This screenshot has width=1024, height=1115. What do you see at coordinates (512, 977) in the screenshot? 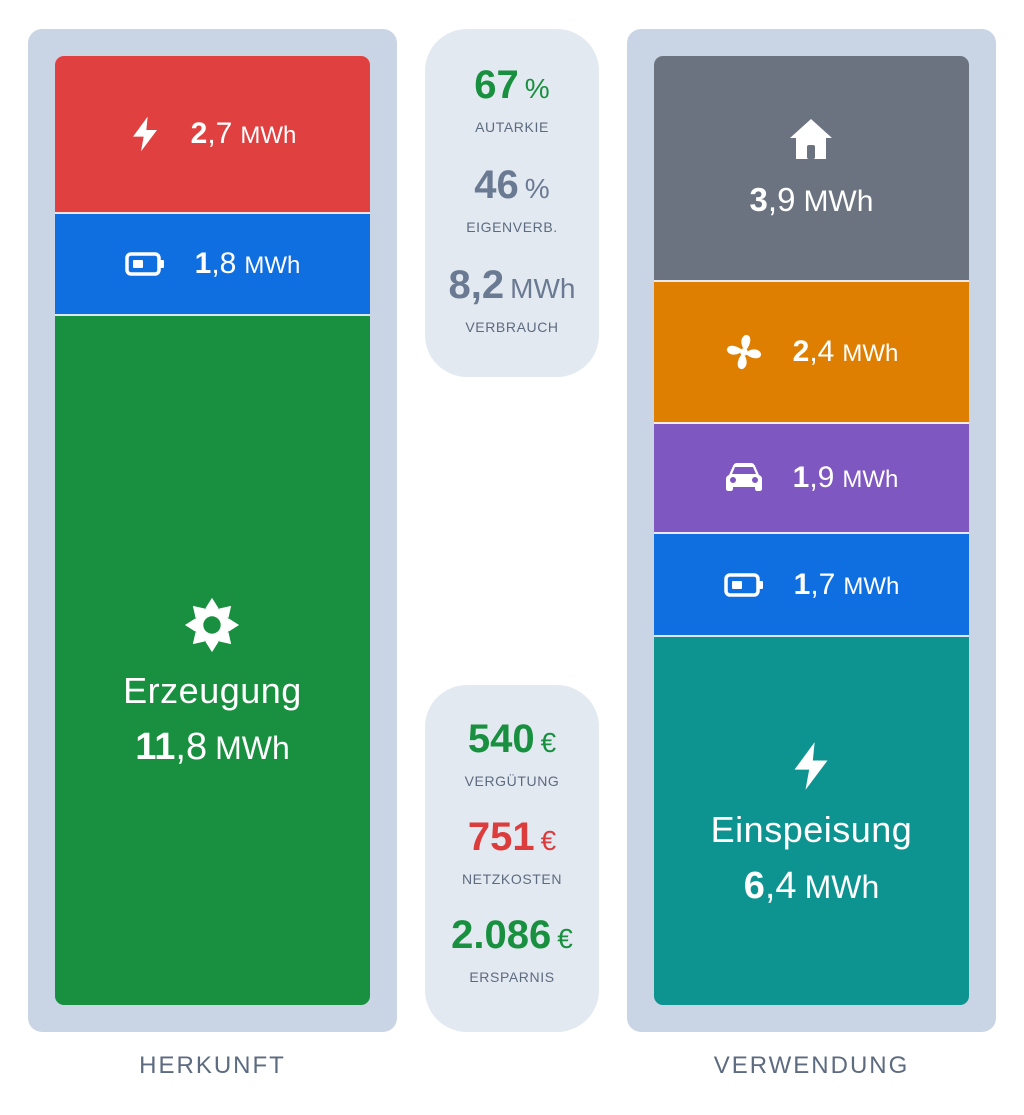
I see `ersparnis-label: ERSPARNIS` at bounding box center [512, 977].